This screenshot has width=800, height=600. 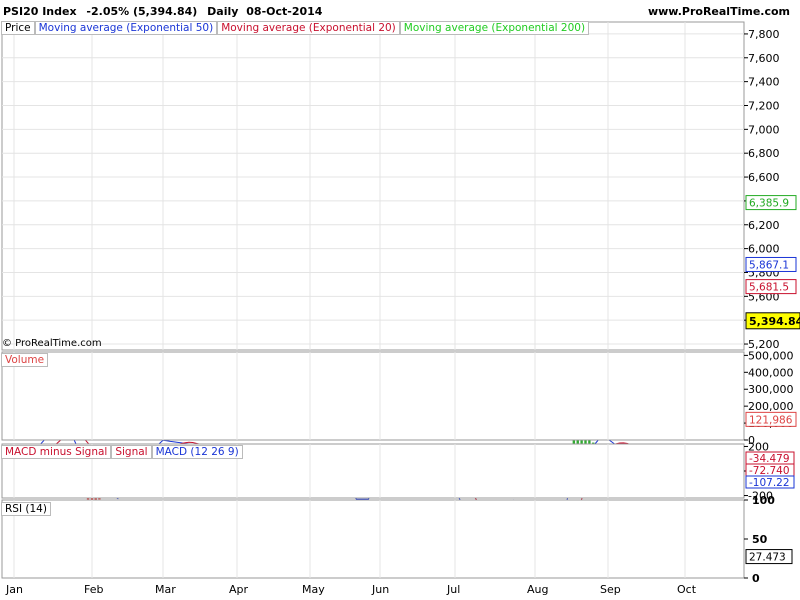 I want to click on volume-tick-label: 400,000, so click(x=771, y=372).